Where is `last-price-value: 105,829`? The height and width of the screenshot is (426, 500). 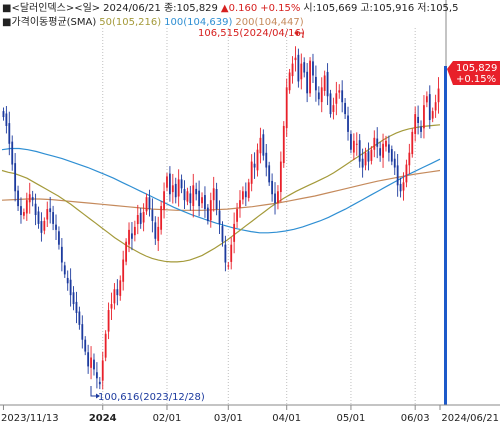 last-price-value: 105,829 is located at coordinates (476, 68).